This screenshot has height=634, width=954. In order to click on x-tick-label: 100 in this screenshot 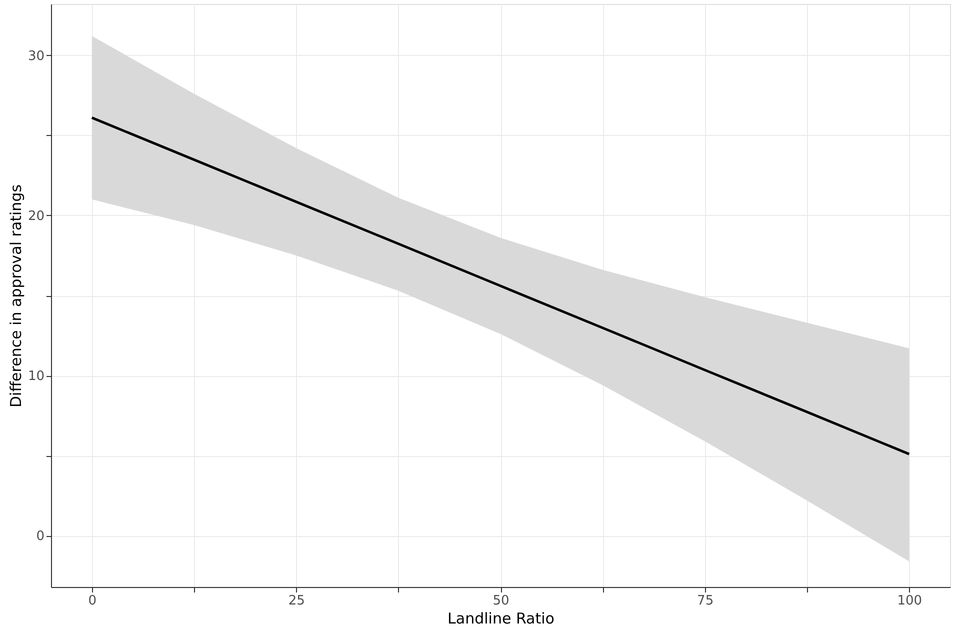, I will do `click(909, 601)`.